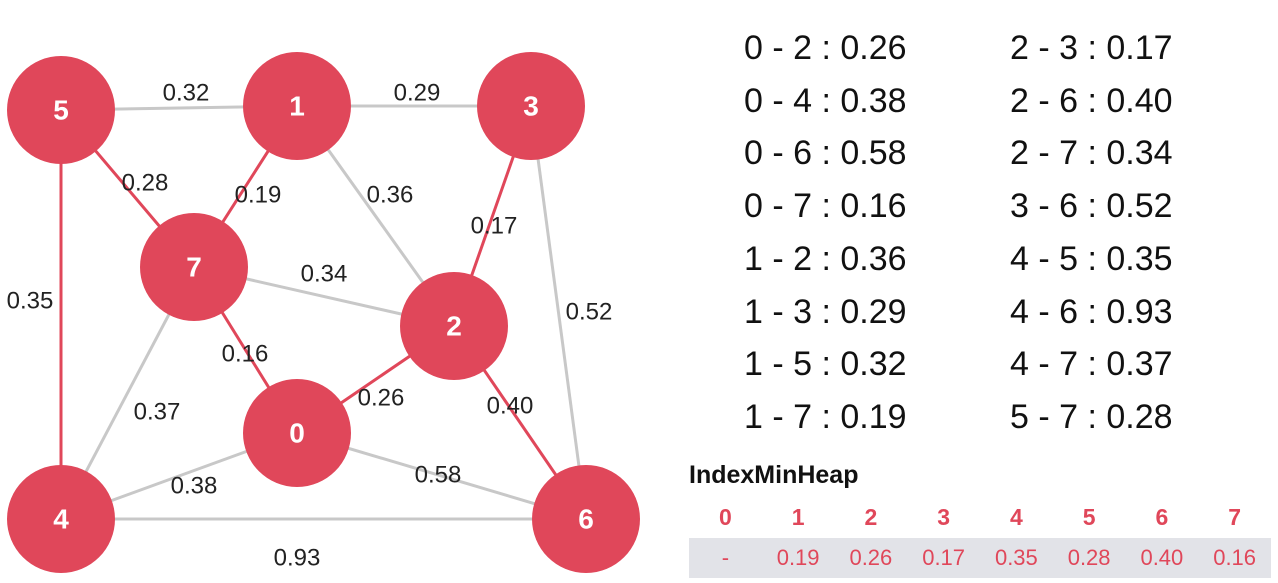  I want to click on edge-weight-label: 0.17, so click(494, 225).